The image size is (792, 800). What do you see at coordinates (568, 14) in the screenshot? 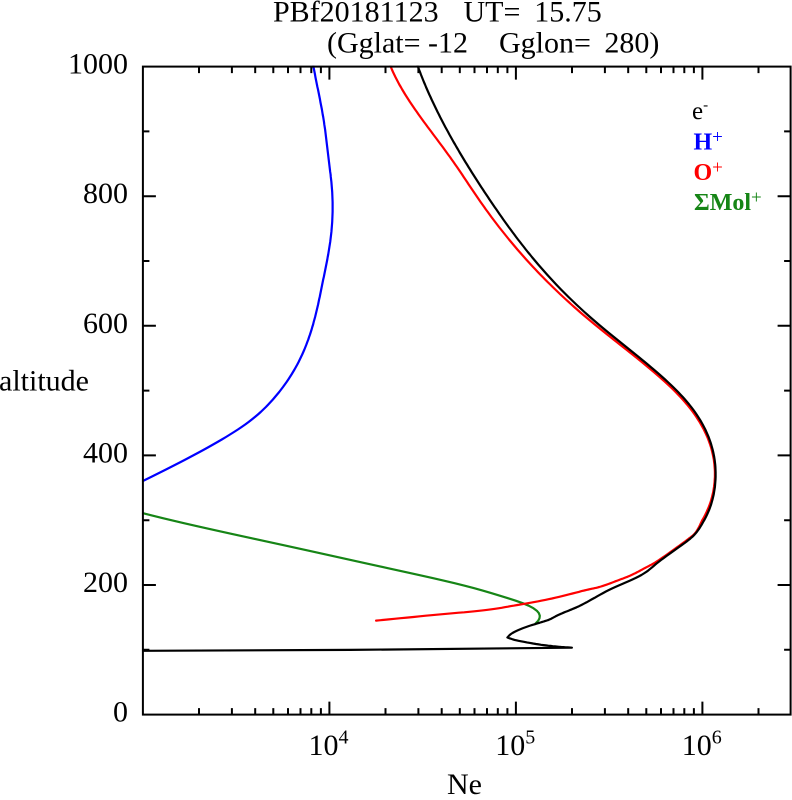
I see `svg-text: 15.75` at bounding box center [568, 14].